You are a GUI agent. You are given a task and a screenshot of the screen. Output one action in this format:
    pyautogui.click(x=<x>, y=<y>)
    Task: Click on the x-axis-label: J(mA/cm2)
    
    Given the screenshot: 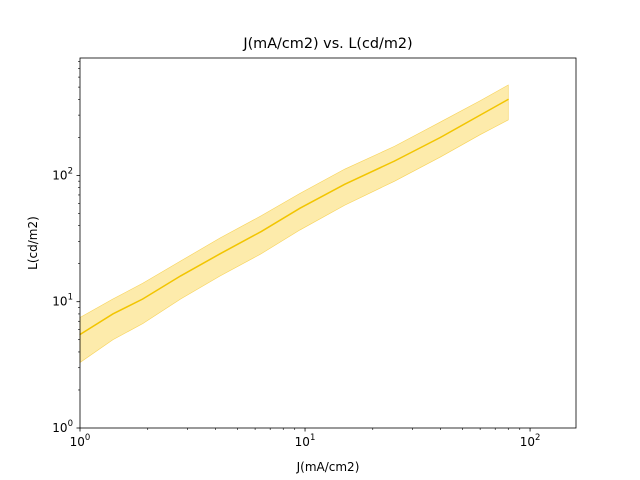 What is the action you would take?
    pyautogui.click(x=328, y=467)
    